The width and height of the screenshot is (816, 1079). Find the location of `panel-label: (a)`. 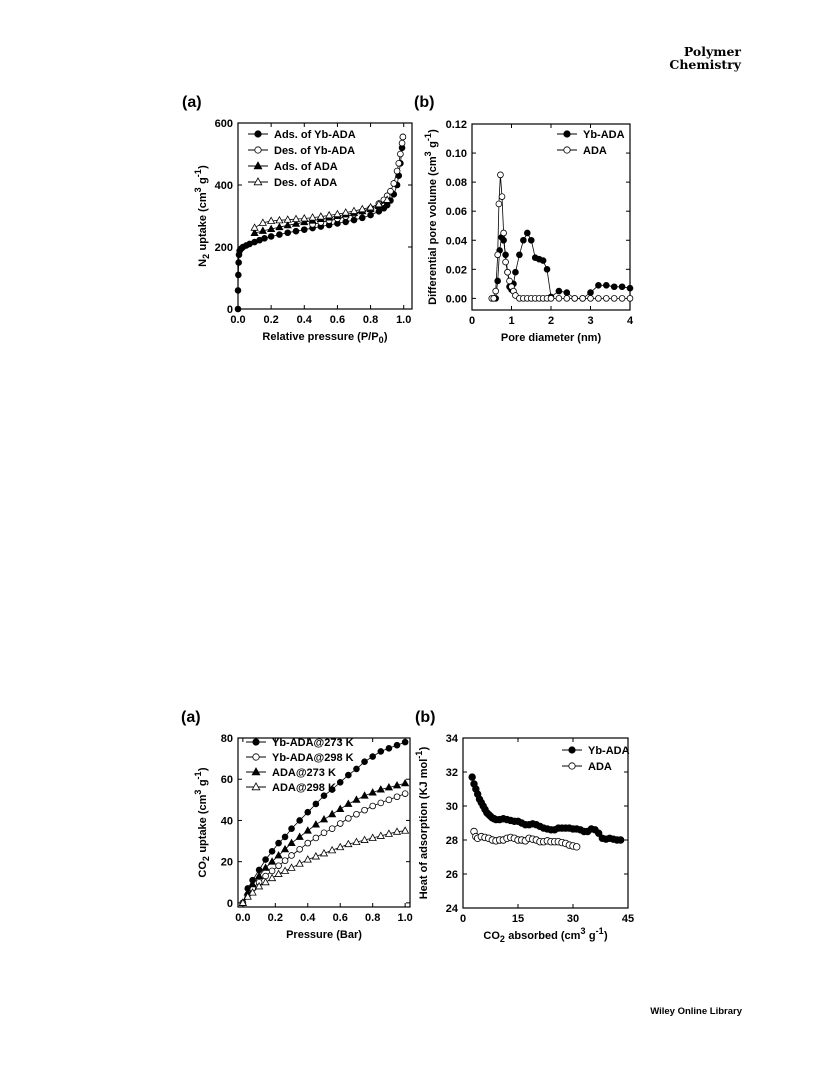

panel-label: (a) is located at coordinates (192, 102).